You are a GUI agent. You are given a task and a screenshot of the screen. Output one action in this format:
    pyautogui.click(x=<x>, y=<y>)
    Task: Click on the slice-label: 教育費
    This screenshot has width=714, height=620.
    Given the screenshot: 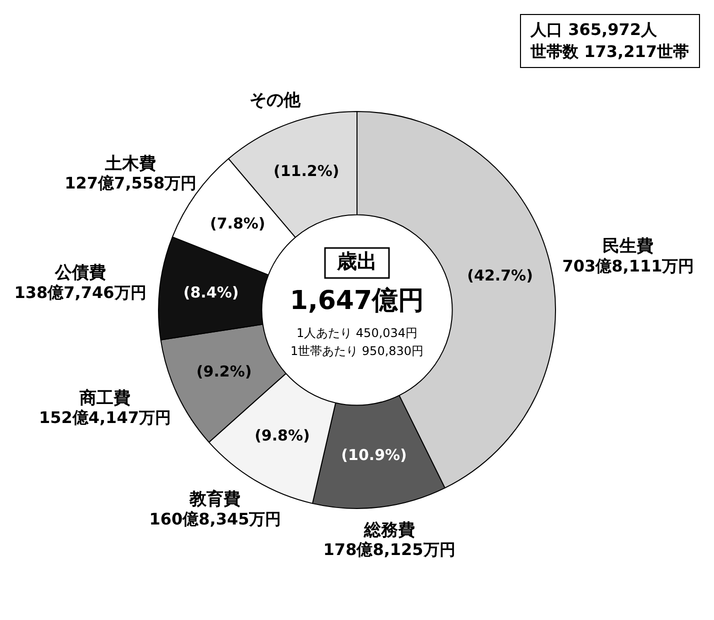 What is the action you would take?
    pyautogui.click(x=214, y=499)
    